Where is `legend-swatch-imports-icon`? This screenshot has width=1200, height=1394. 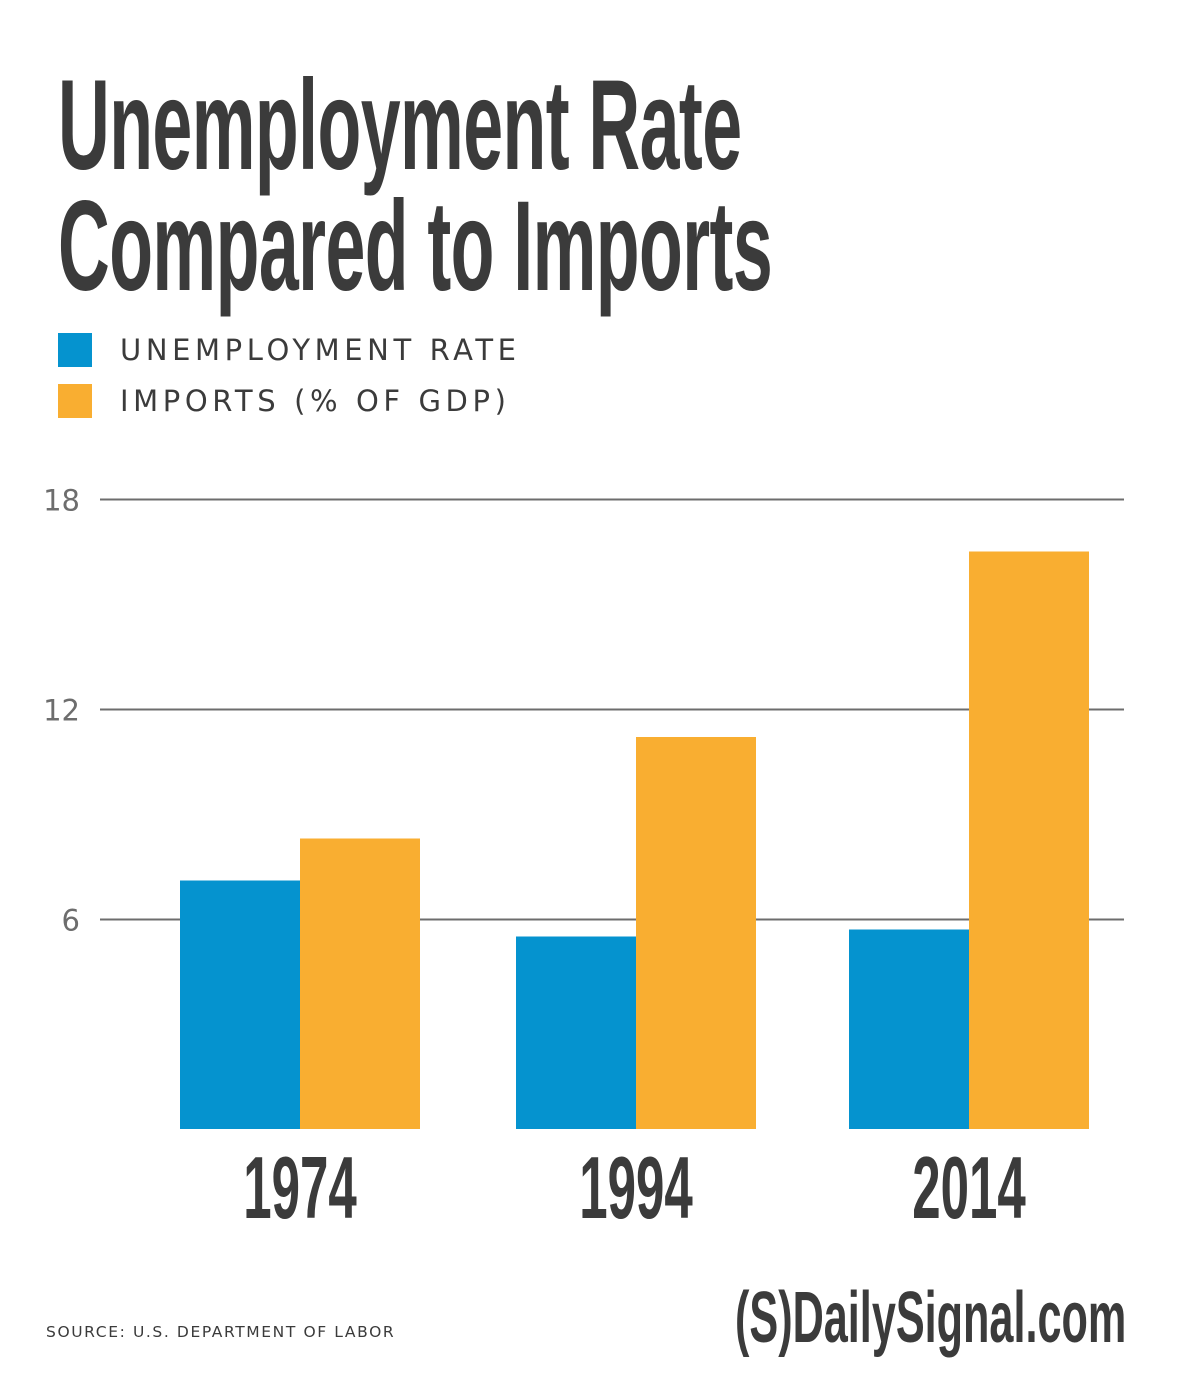
legend-swatch-imports-icon is located at coordinates (75, 401).